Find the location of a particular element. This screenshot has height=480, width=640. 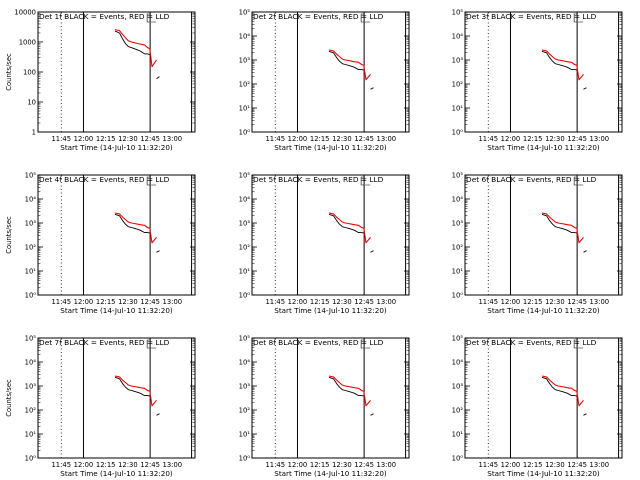

plot-title: Det 3f BLACK = Events, RED = LLD is located at coordinates (531, 16).